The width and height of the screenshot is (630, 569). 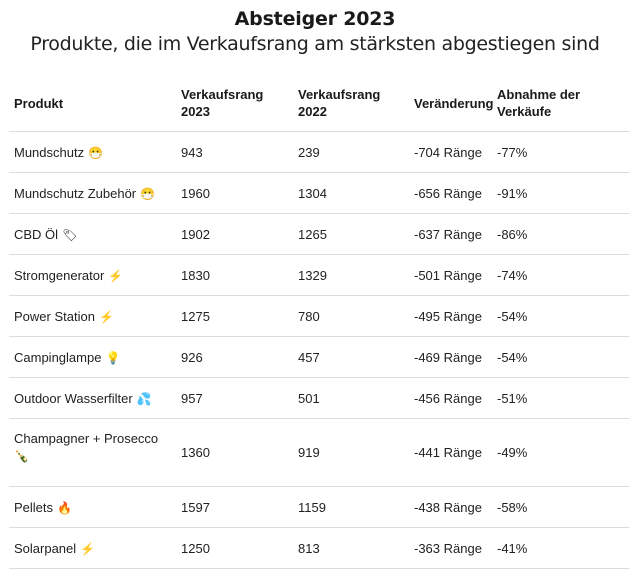 I want to click on rank-2023-cell: 1830, so click(x=234, y=275).